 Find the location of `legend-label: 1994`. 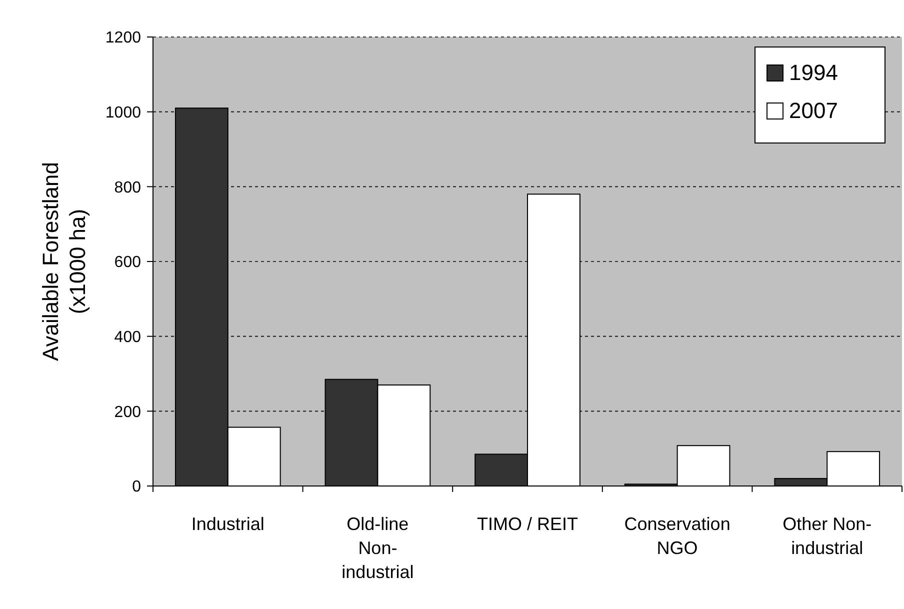

legend-label: 1994 is located at coordinates (813, 72).